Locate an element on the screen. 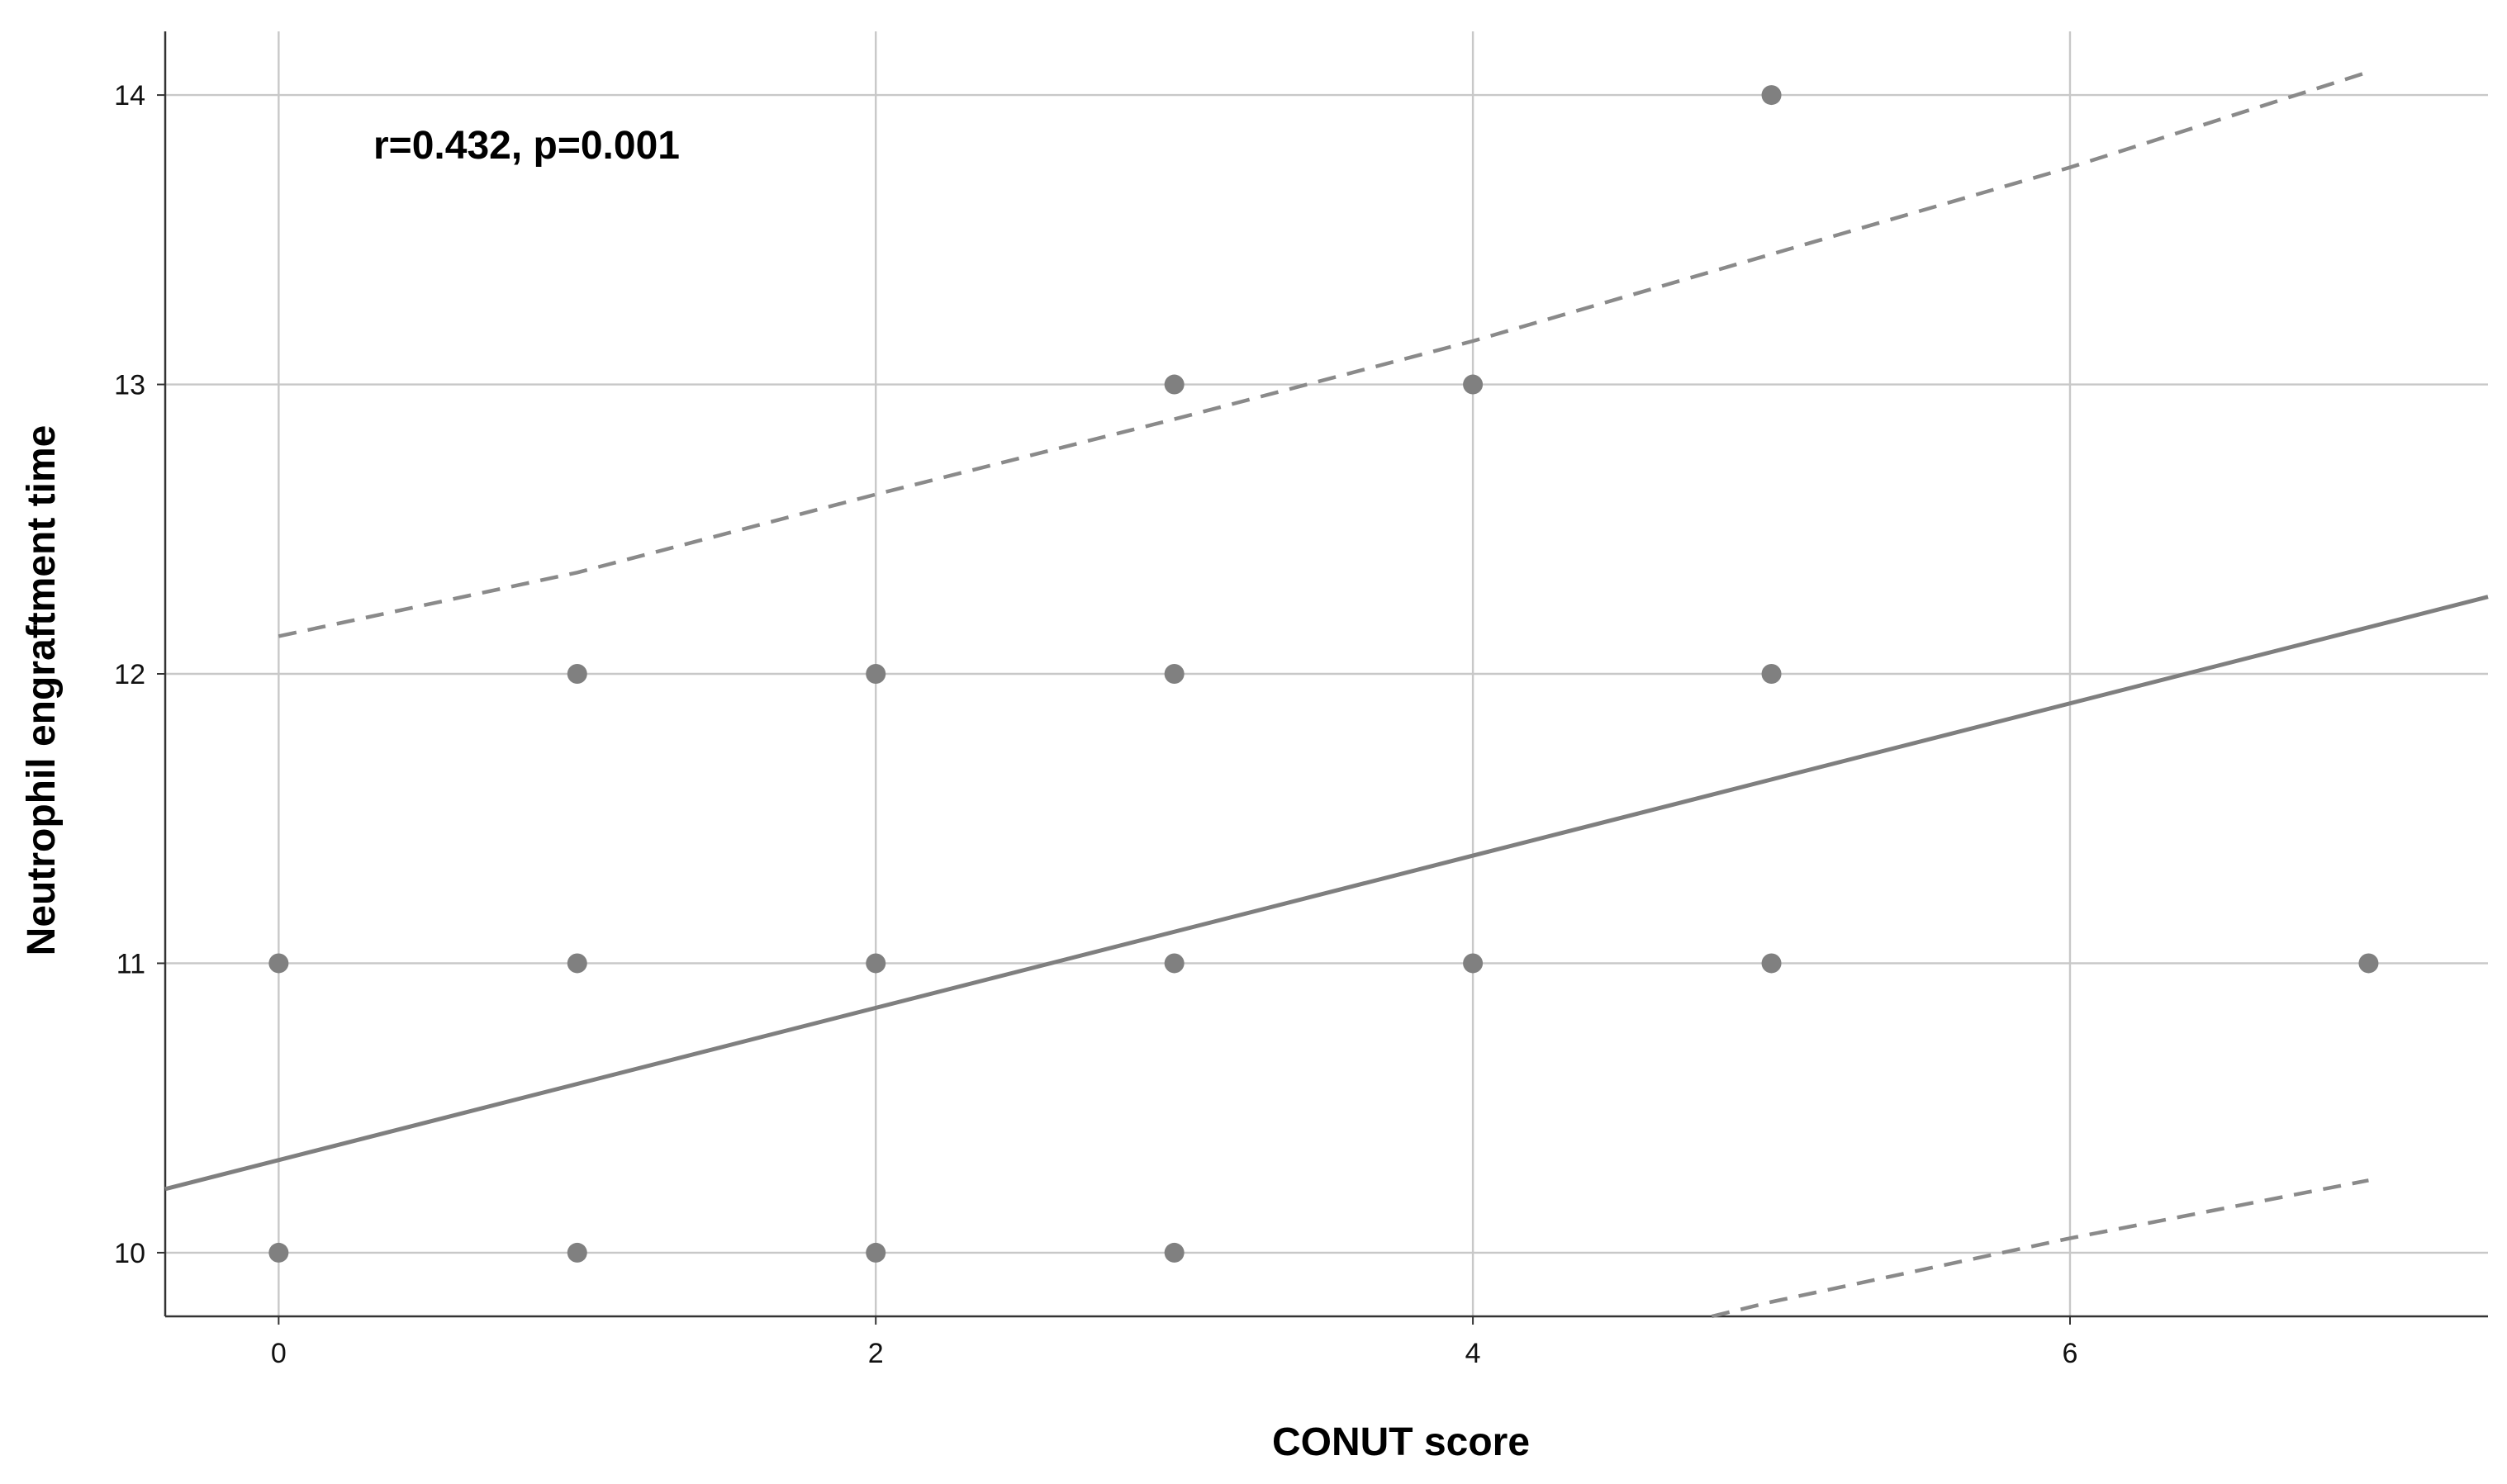  y-axis-title: Neutrophil engraftment time is located at coordinates (42, 690).